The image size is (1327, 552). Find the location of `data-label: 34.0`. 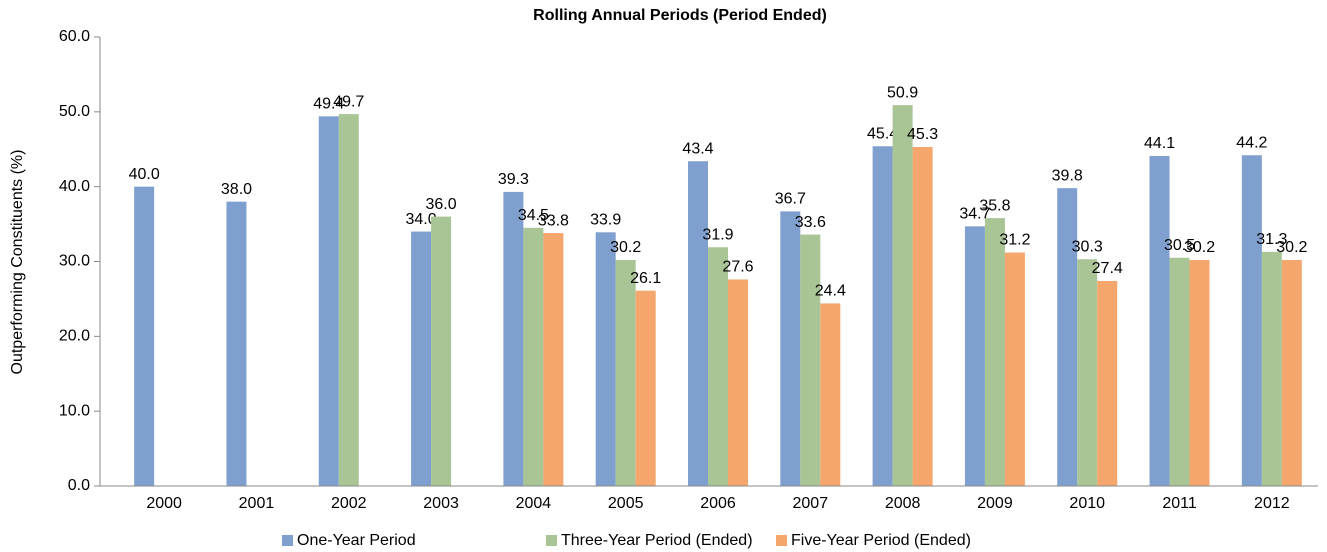

data-label: 34.0 is located at coordinates (421, 219).